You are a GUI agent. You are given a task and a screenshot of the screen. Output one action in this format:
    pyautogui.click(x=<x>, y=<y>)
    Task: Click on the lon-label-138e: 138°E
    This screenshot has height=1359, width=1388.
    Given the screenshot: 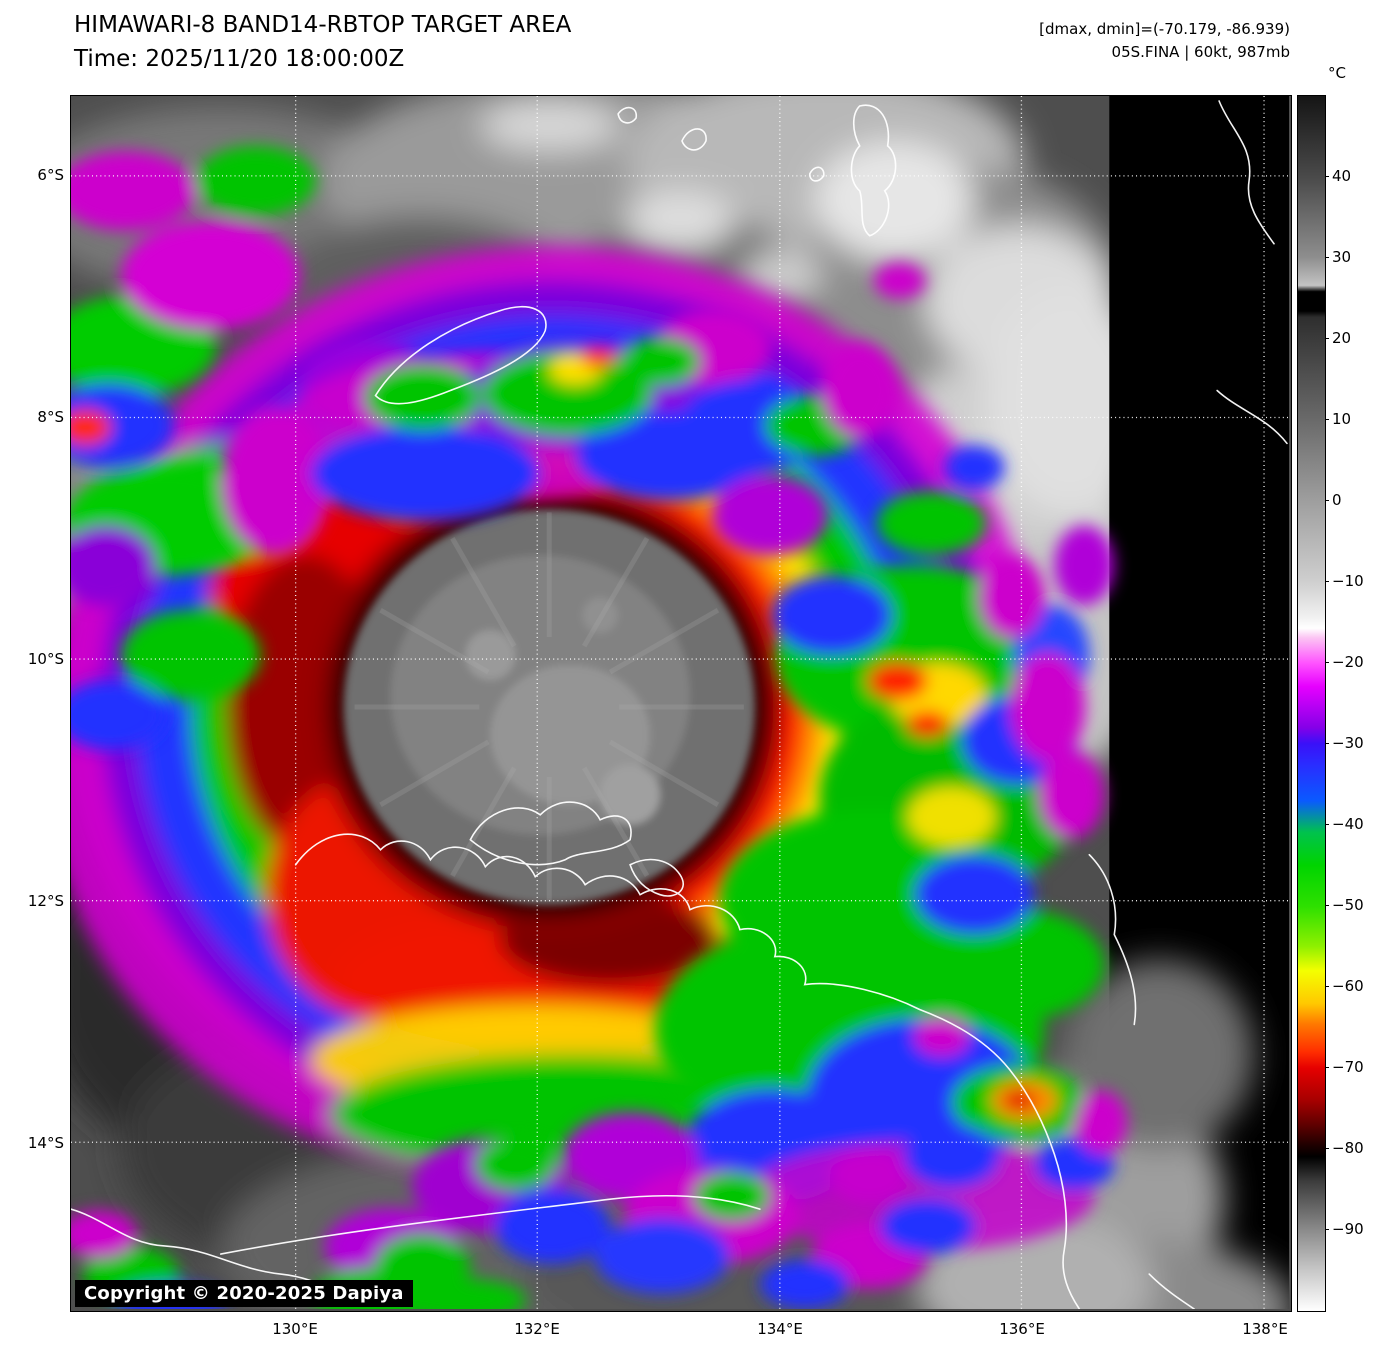 What is the action you would take?
    pyautogui.click(x=1265, y=1329)
    